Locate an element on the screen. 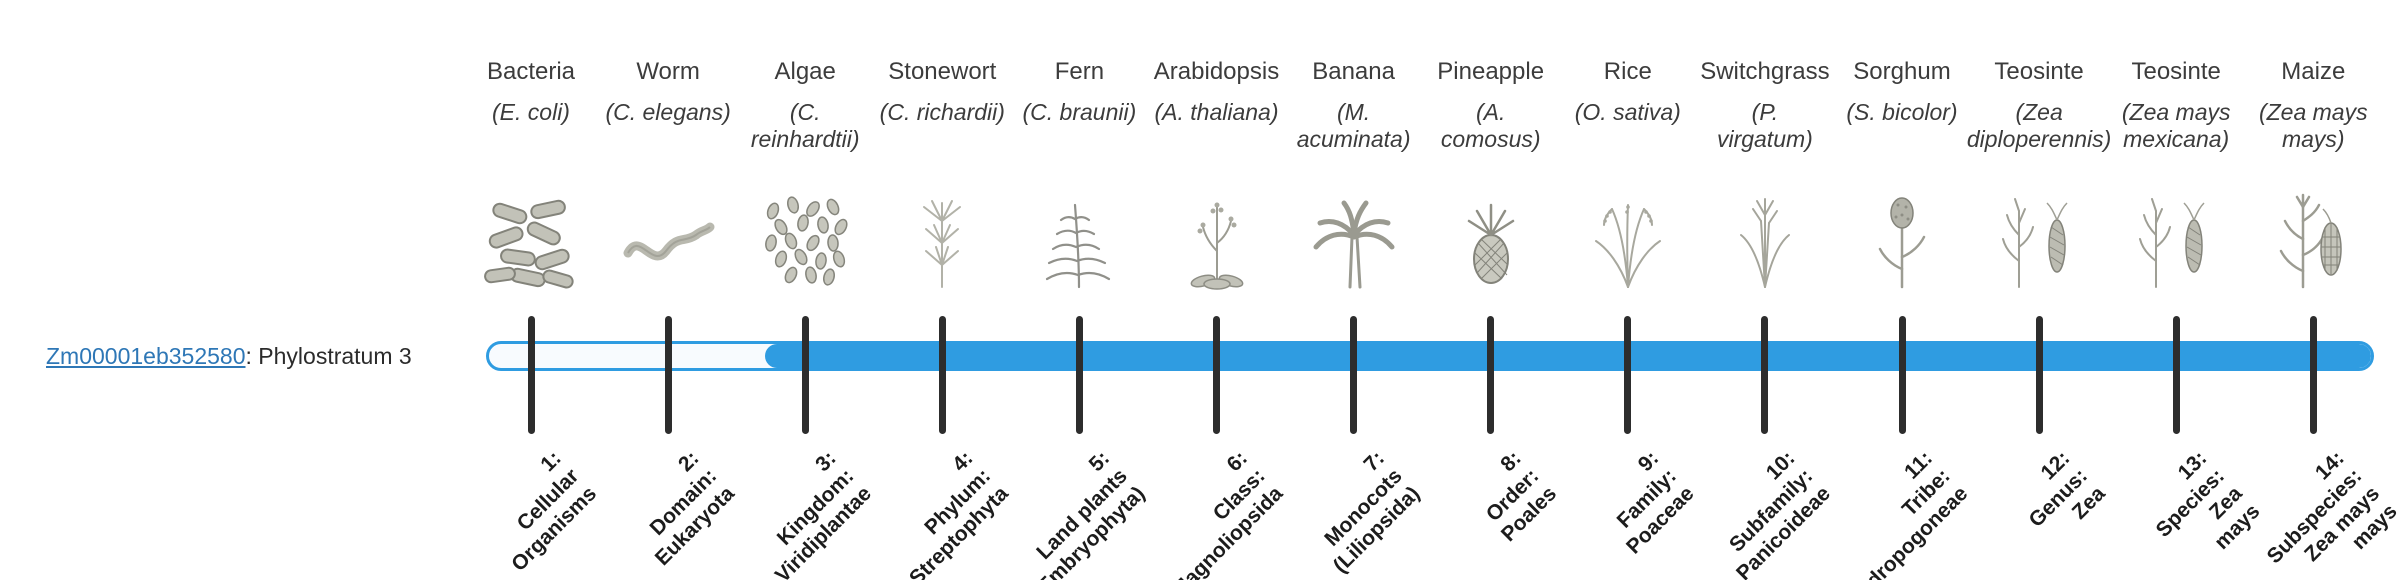 The width and height of the screenshot is (2400, 580). scientific-name-line: (C. is located at coordinates (805, 112).